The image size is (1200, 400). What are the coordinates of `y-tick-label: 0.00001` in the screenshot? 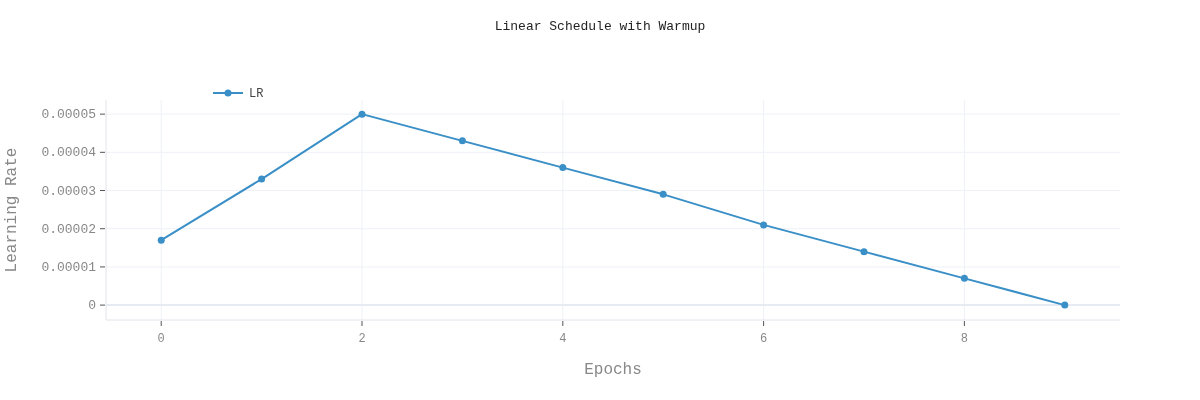 It's located at (69, 267).